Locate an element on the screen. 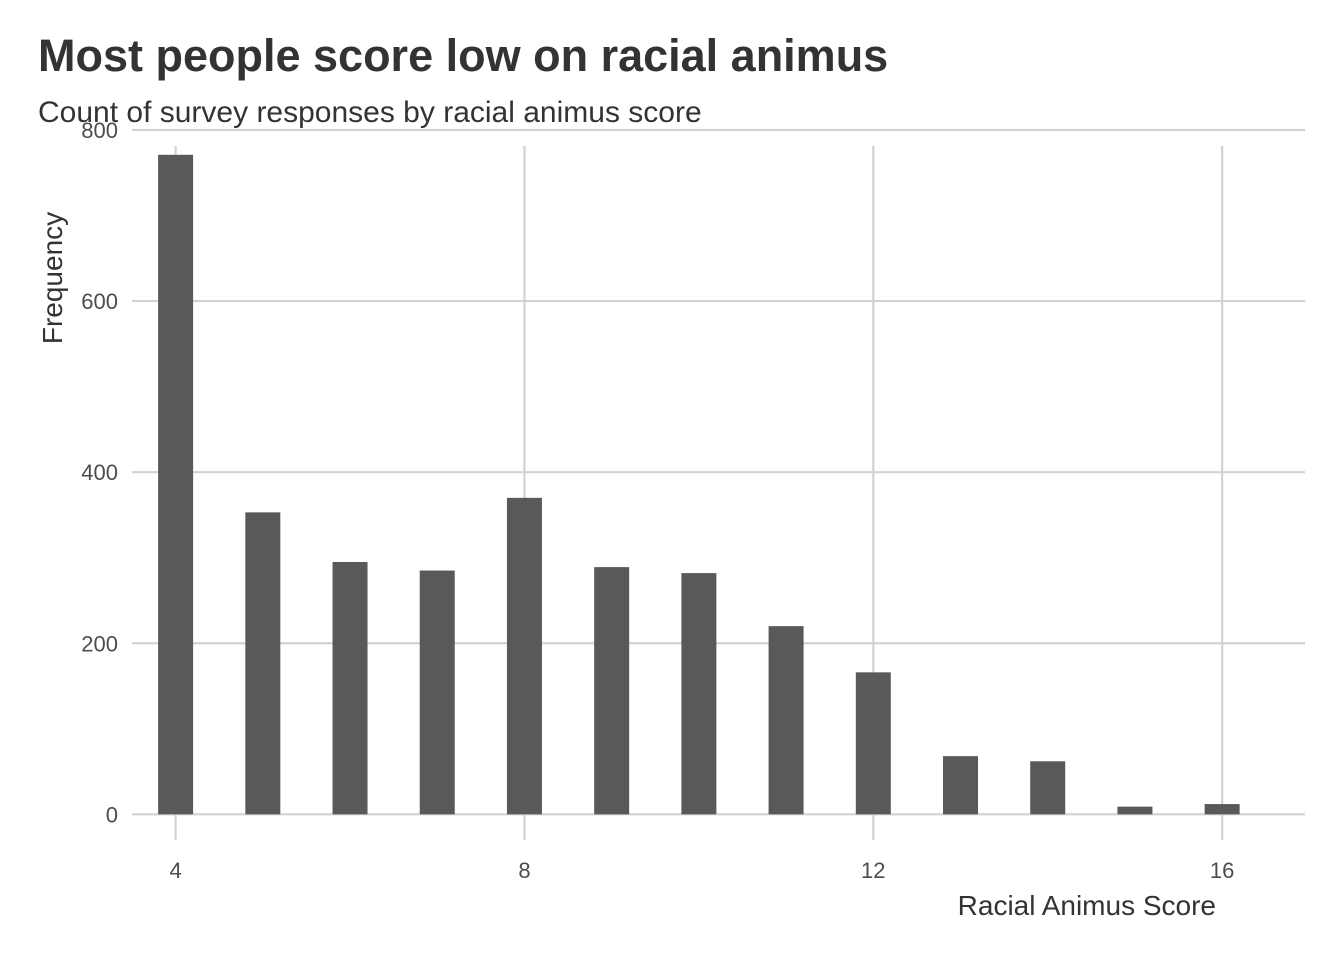  x-tick-label: 12 is located at coordinates (873, 870).